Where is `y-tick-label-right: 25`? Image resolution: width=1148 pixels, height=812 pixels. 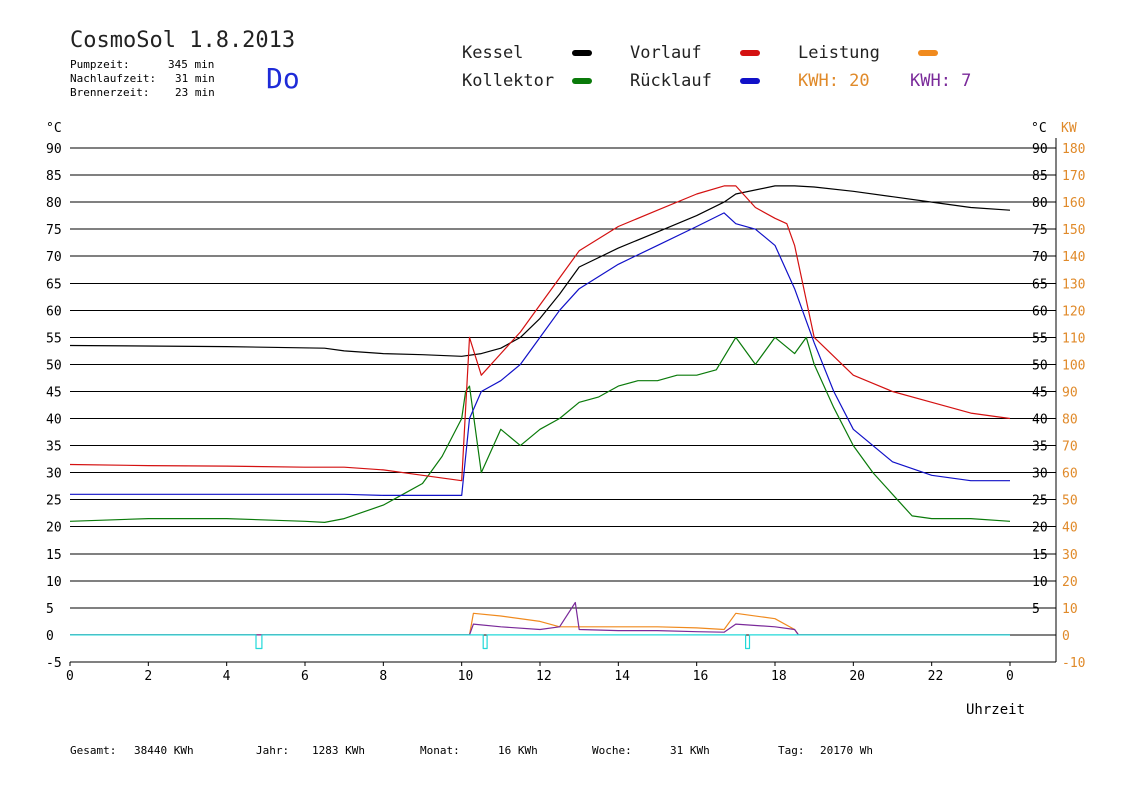
y-tick-label-right: 25 is located at coordinates (1040, 501).